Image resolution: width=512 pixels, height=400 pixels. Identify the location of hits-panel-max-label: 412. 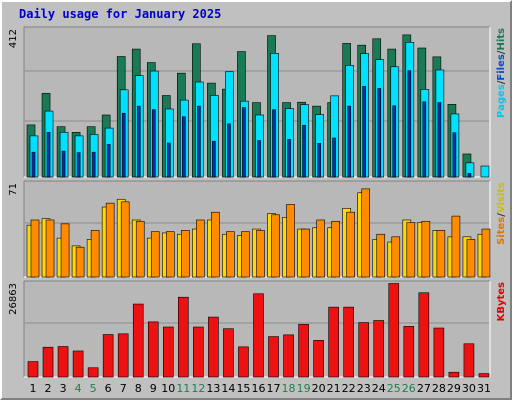
(13, 38).